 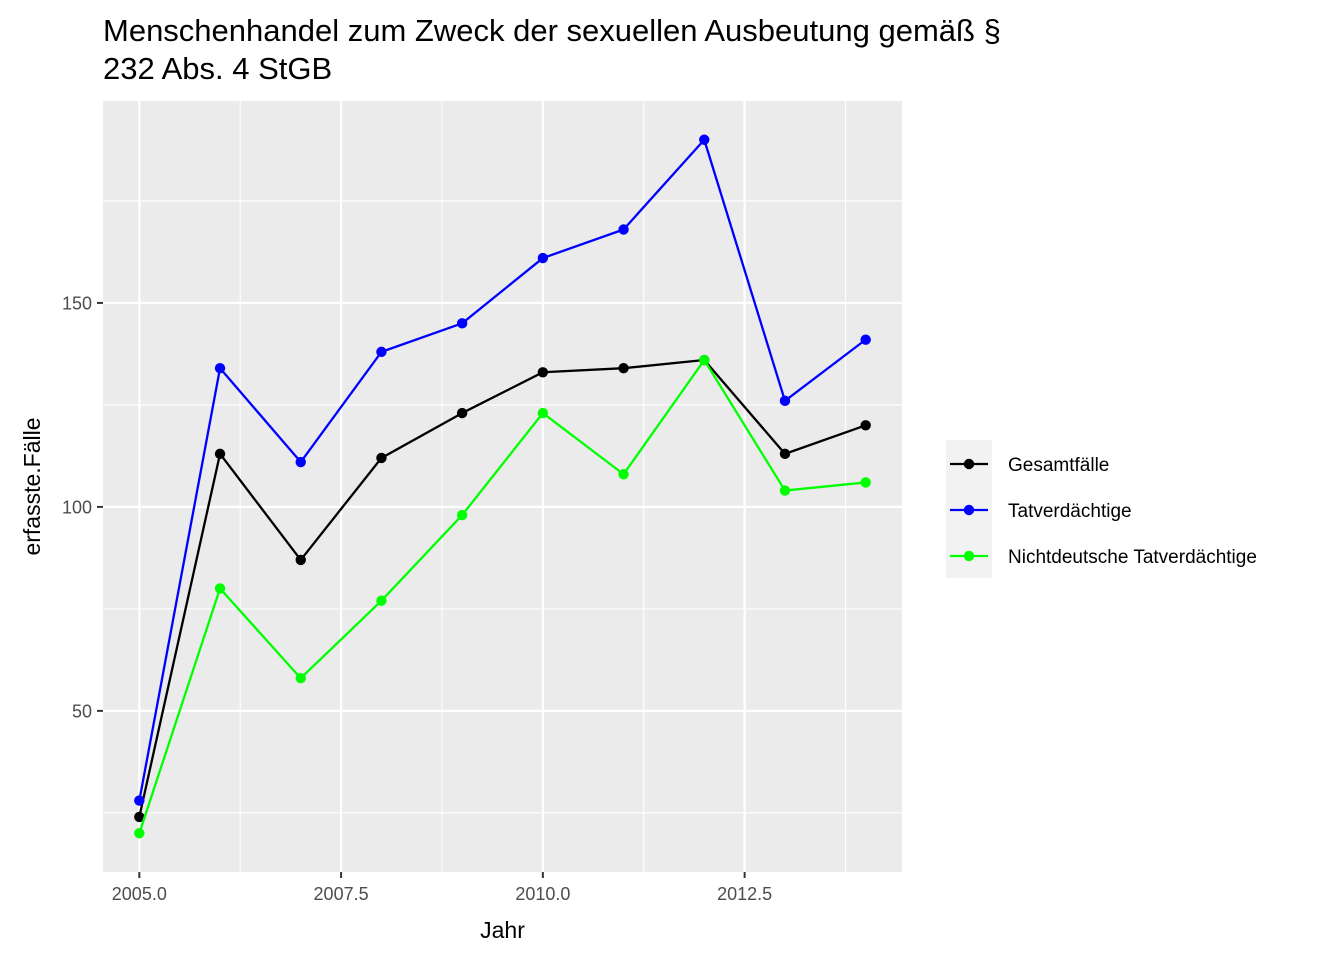 I want to click on y-axis-title: erfasste.Fälle, so click(x=32, y=486).